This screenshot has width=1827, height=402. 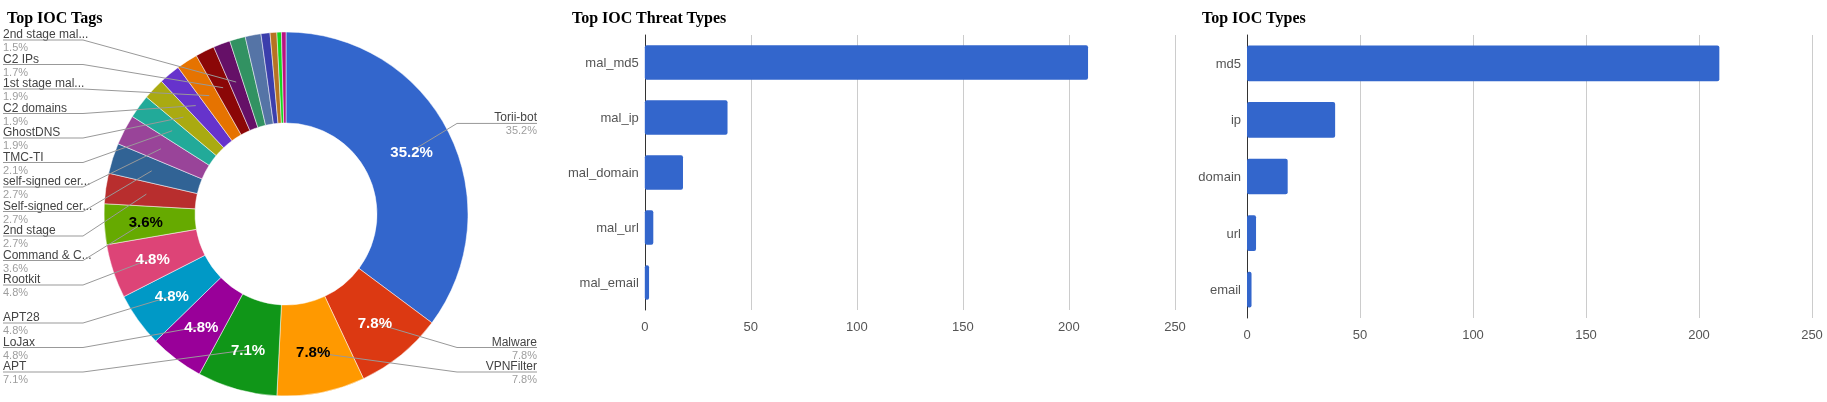 What do you see at coordinates (16, 169) in the screenshot?
I see `data-label: 2.1%` at bounding box center [16, 169].